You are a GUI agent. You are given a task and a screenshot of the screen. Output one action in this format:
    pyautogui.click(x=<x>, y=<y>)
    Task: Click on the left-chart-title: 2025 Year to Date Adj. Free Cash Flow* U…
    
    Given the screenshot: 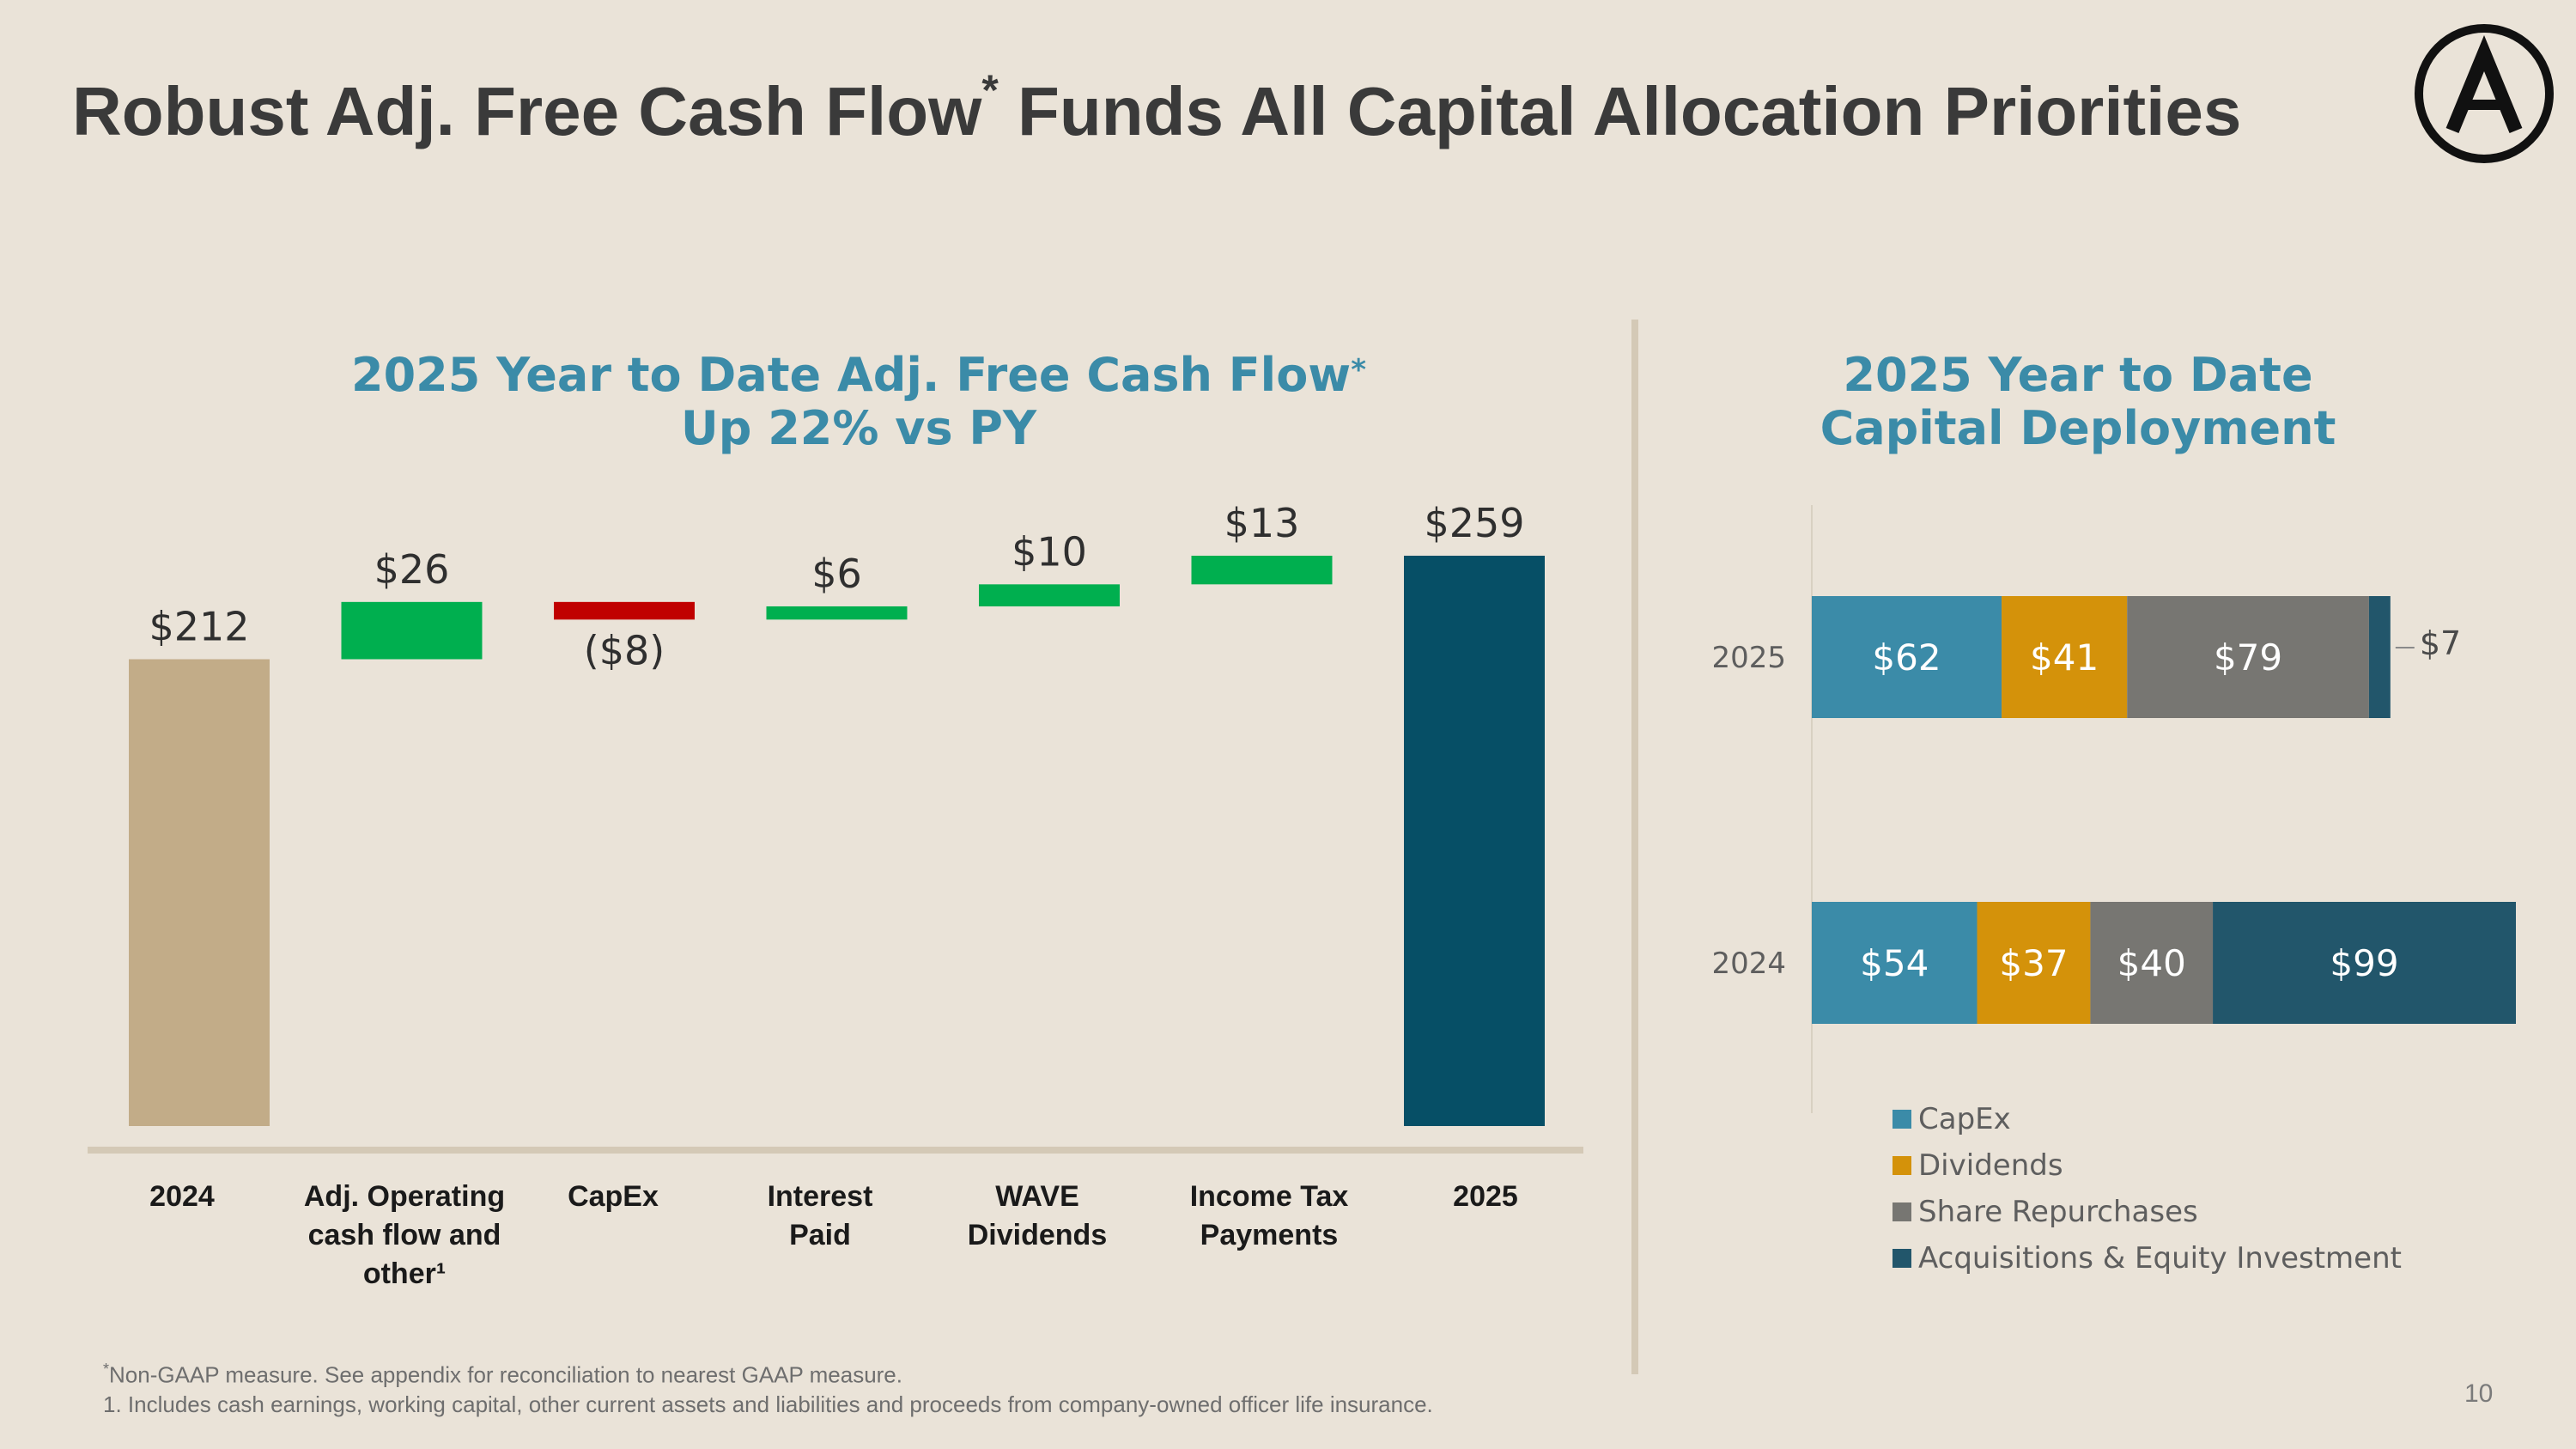 What is the action you would take?
    pyautogui.click(x=858, y=401)
    